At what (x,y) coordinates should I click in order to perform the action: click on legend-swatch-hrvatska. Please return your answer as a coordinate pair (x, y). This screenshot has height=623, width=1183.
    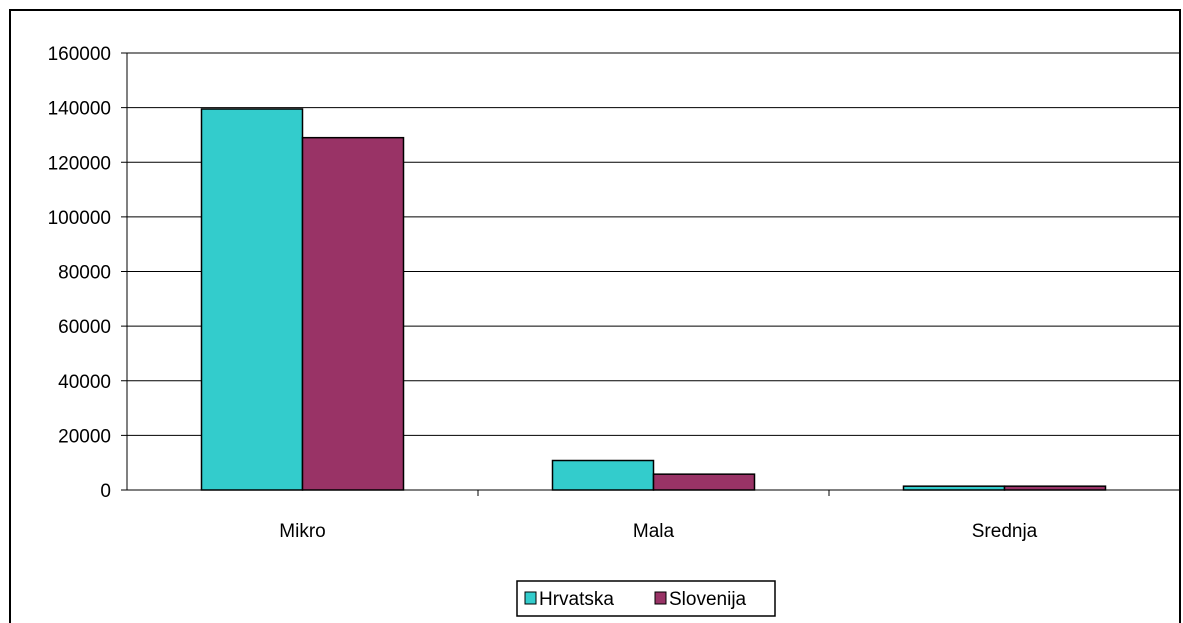
    Looking at the image, I should click on (530, 598).